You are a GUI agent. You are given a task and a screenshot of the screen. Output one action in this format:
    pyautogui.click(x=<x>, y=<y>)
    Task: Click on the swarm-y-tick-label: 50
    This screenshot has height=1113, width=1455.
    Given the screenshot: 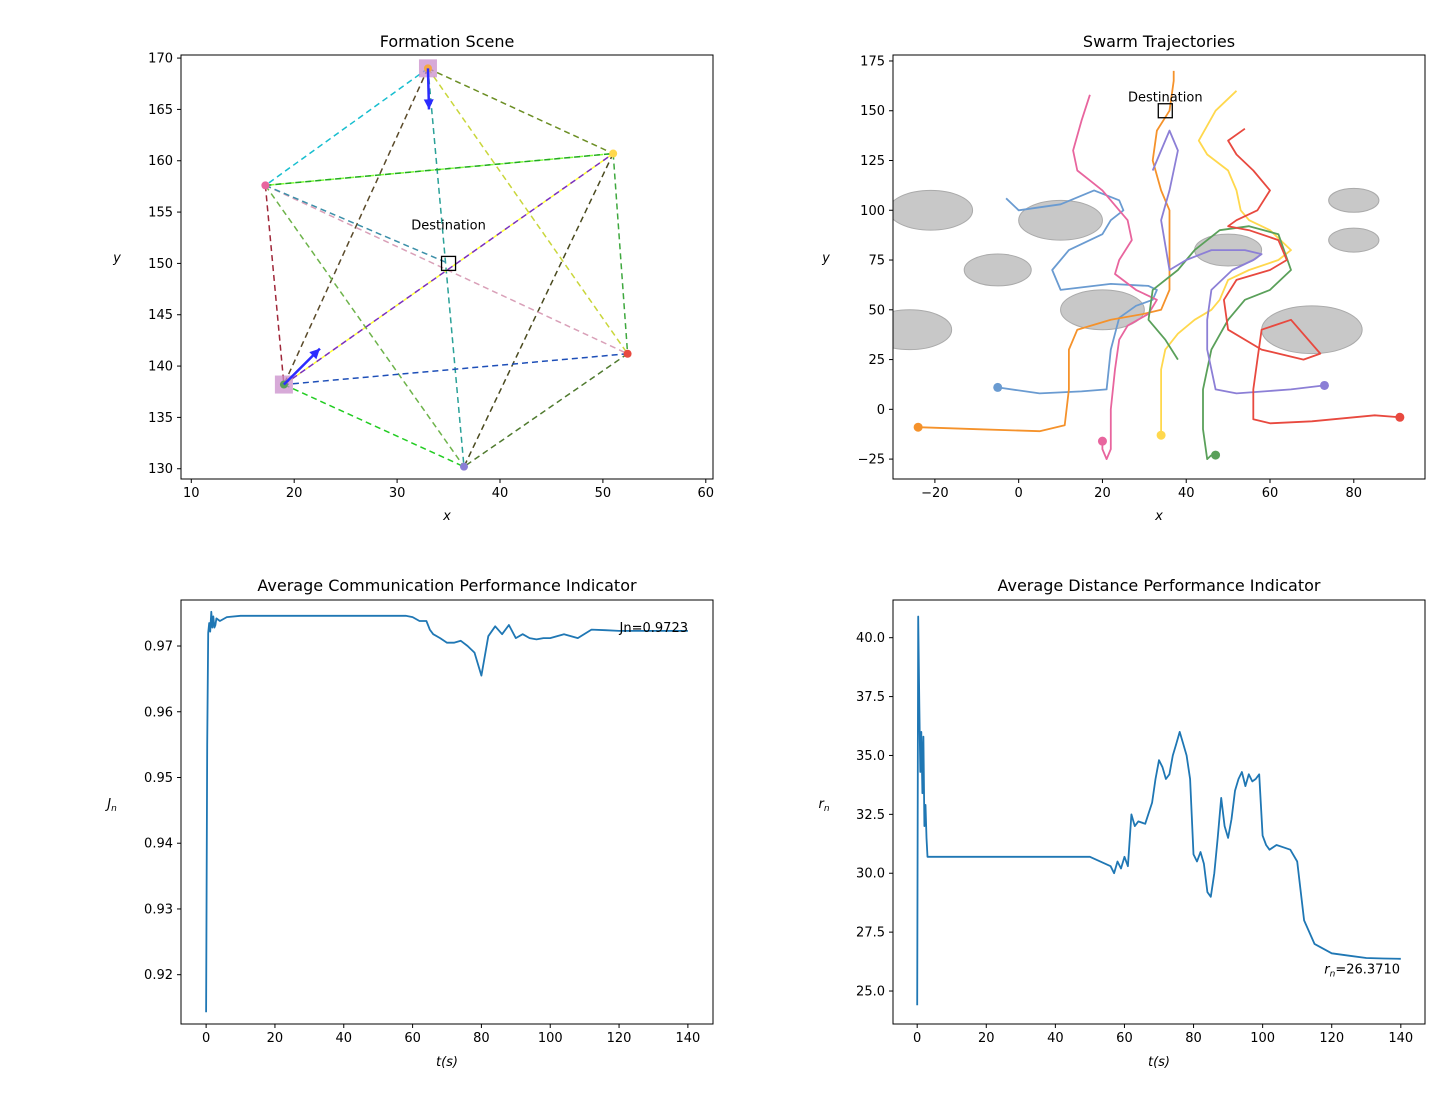 What is the action you would take?
    pyautogui.click(x=876, y=310)
    